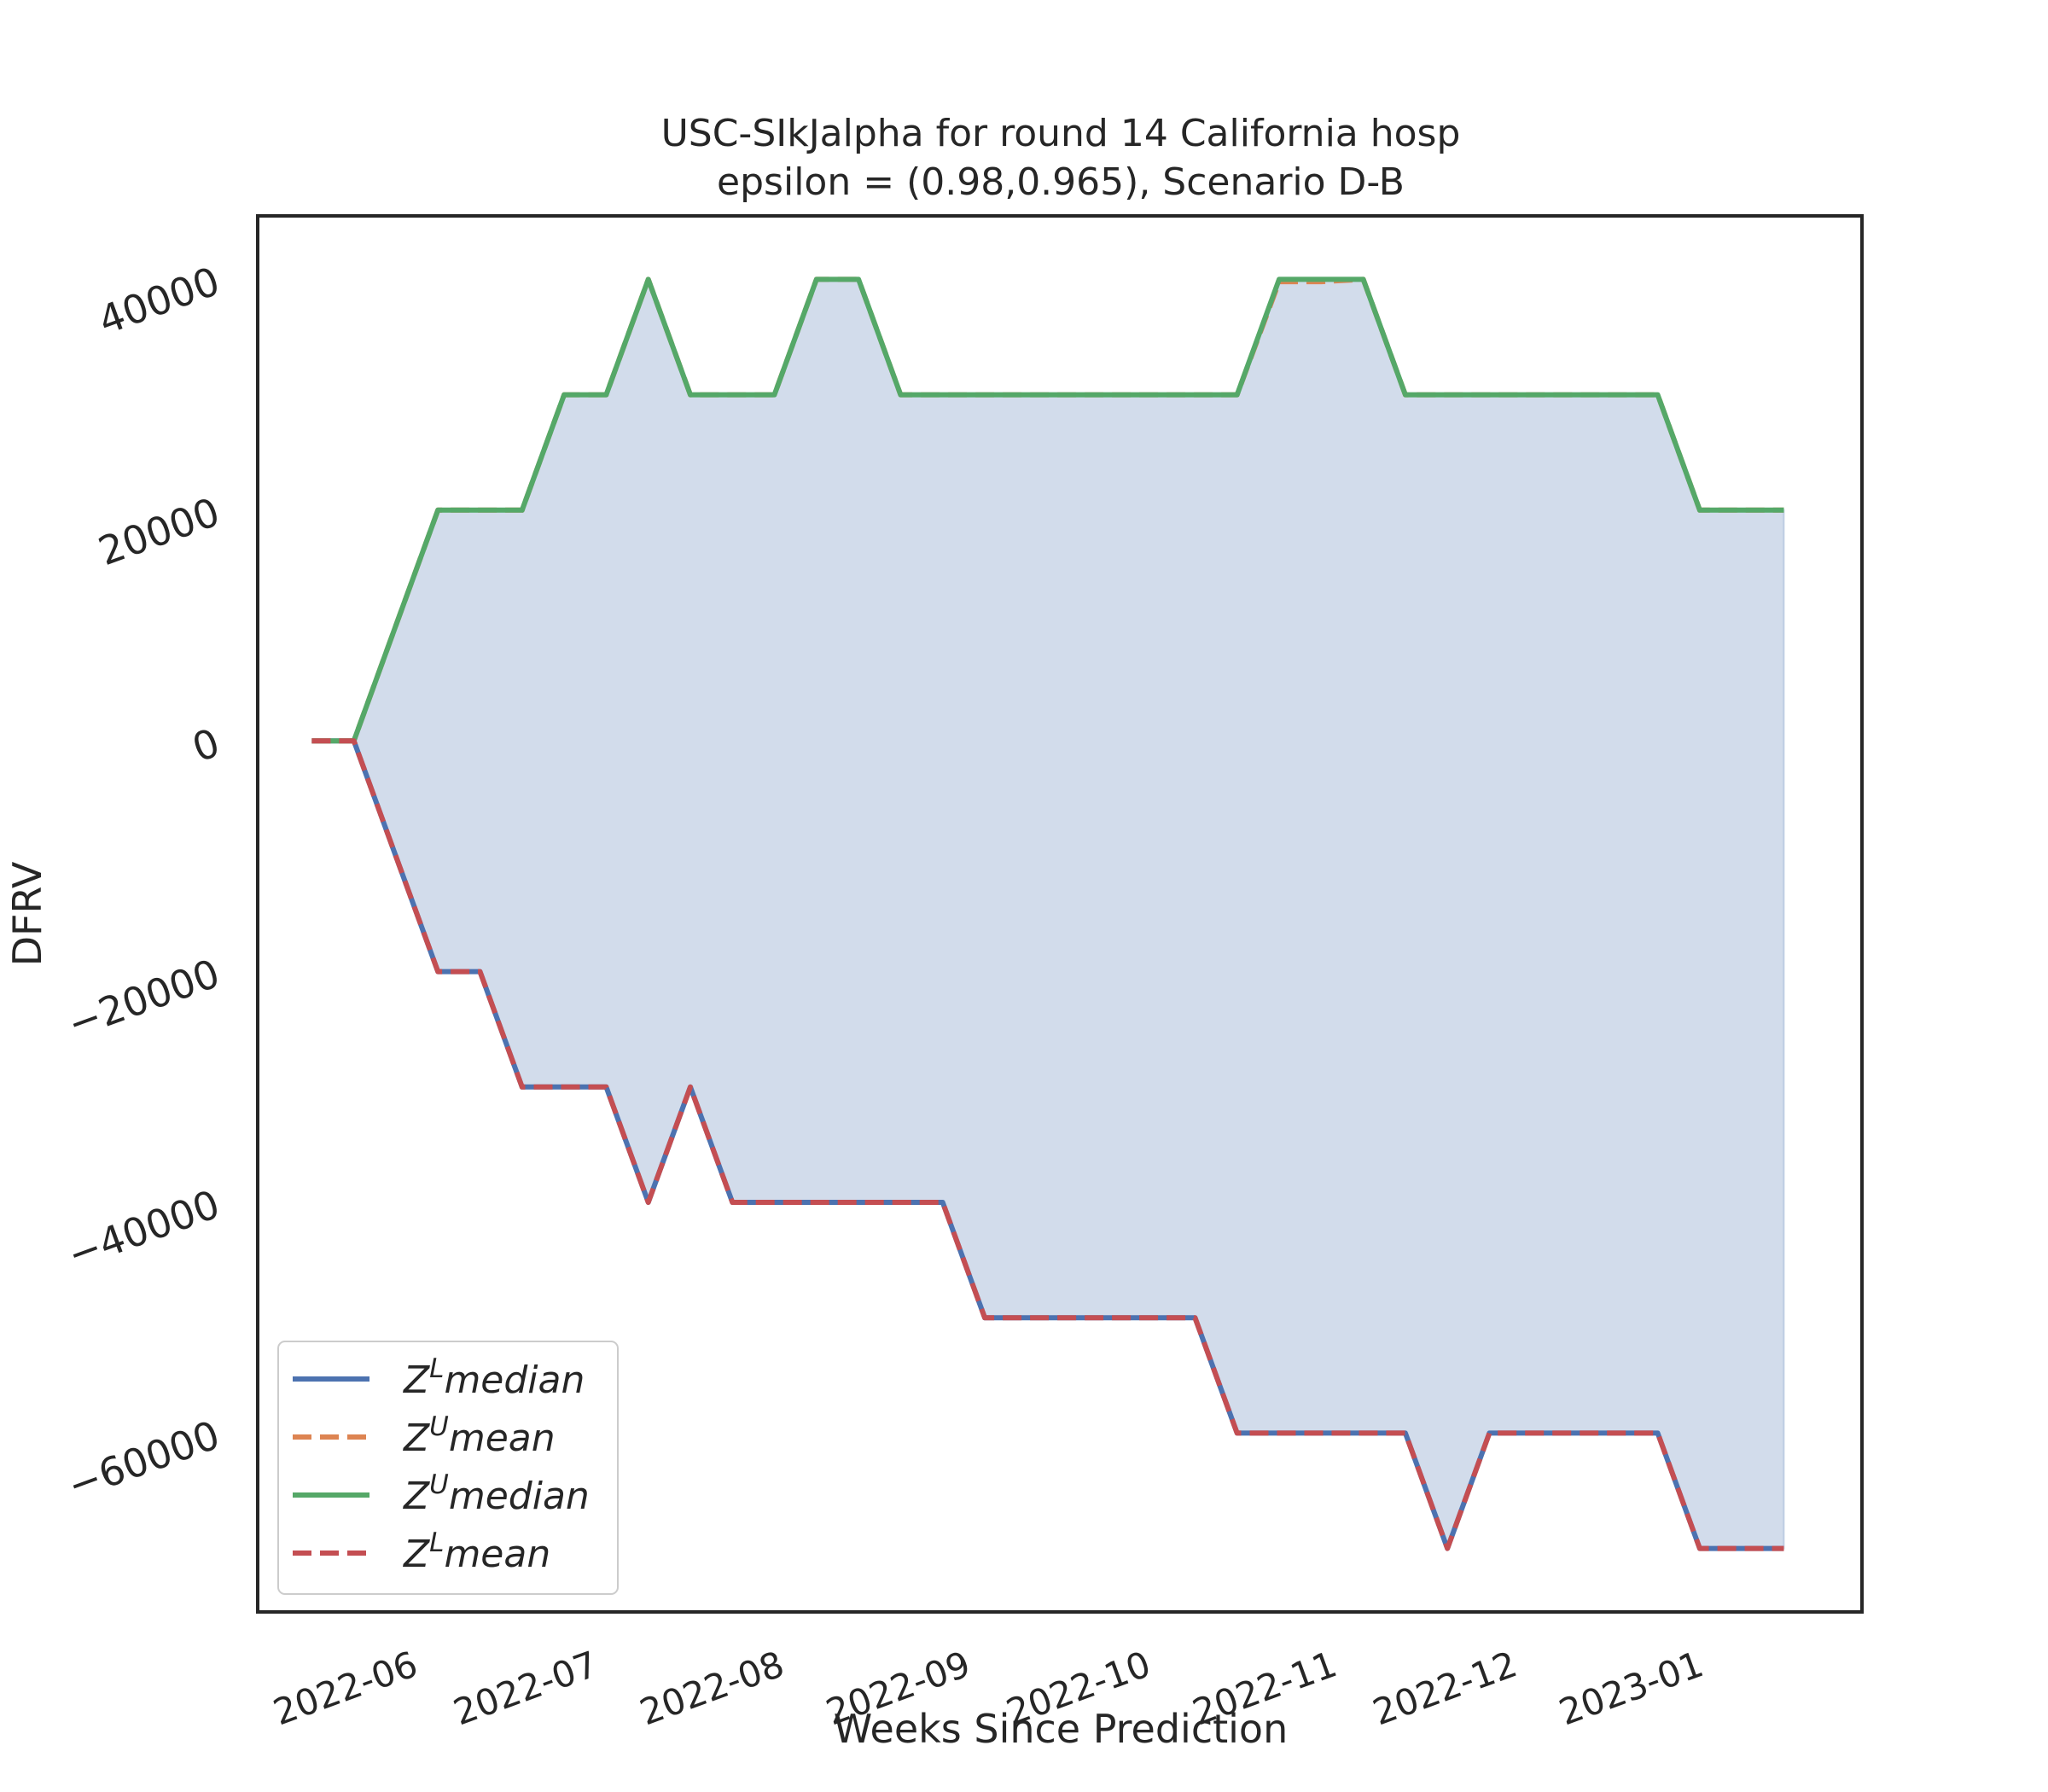 The width and height of the screenshot is (2048, 1792). I want to click on legend-label-1: ZLmedian, so click(494, 1377).